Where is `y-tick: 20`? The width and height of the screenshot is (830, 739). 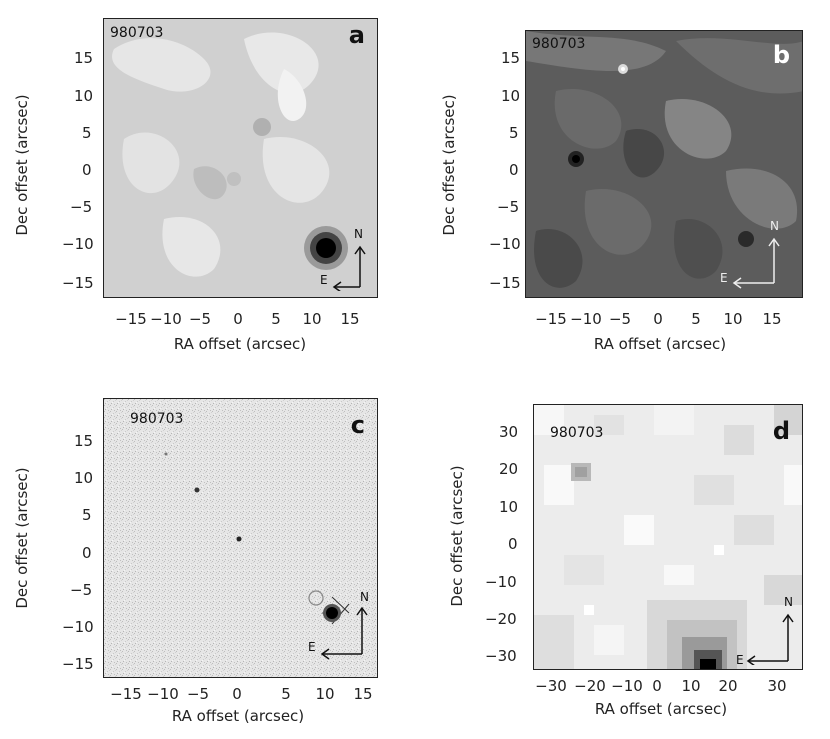 y-tick: 20 is located at coordinates (509, 469).